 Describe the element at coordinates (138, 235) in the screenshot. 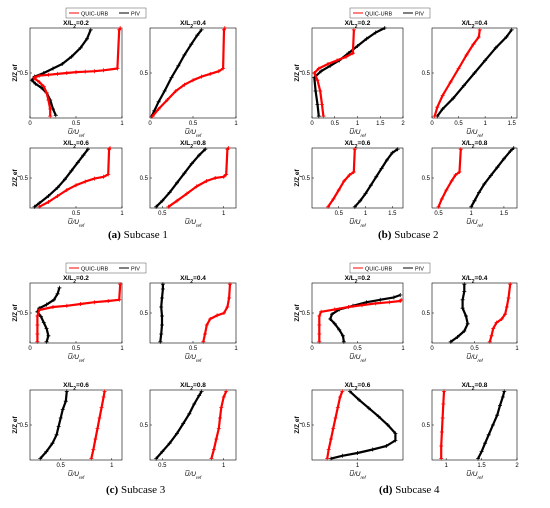

I see `caption-a: (a) Subcase 1` at that location.